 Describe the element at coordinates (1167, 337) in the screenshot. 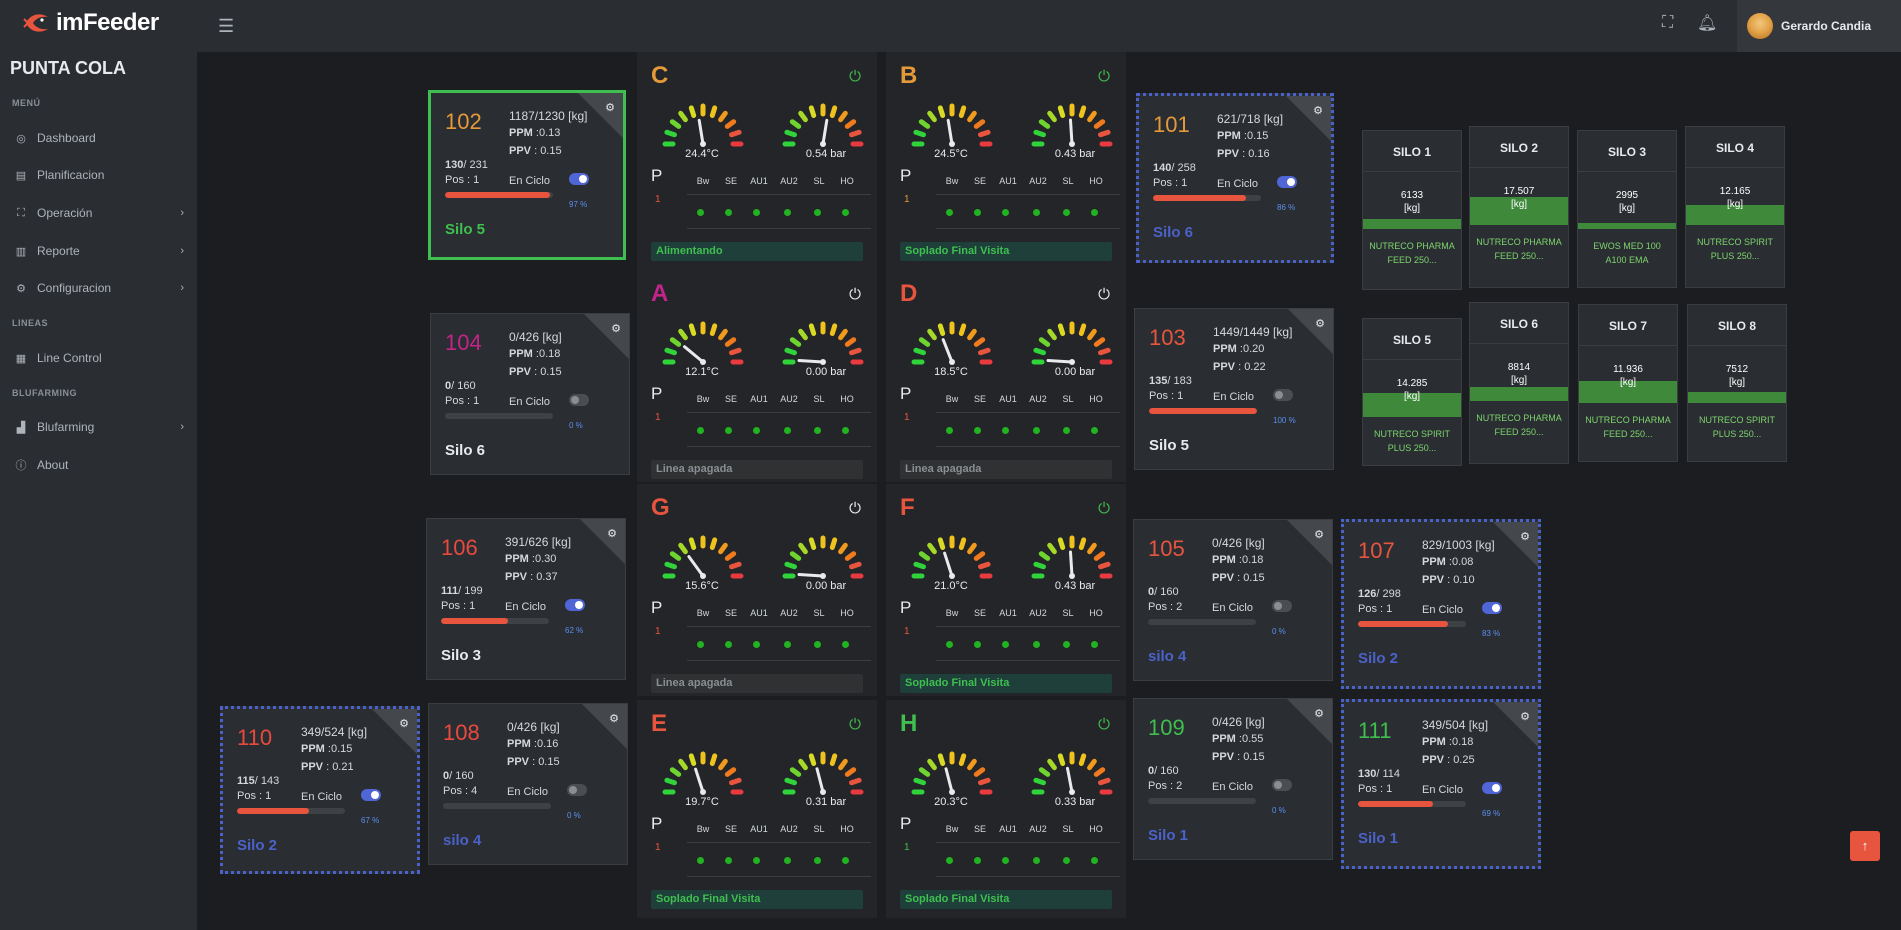

I see `cage-number: 103` at that location.